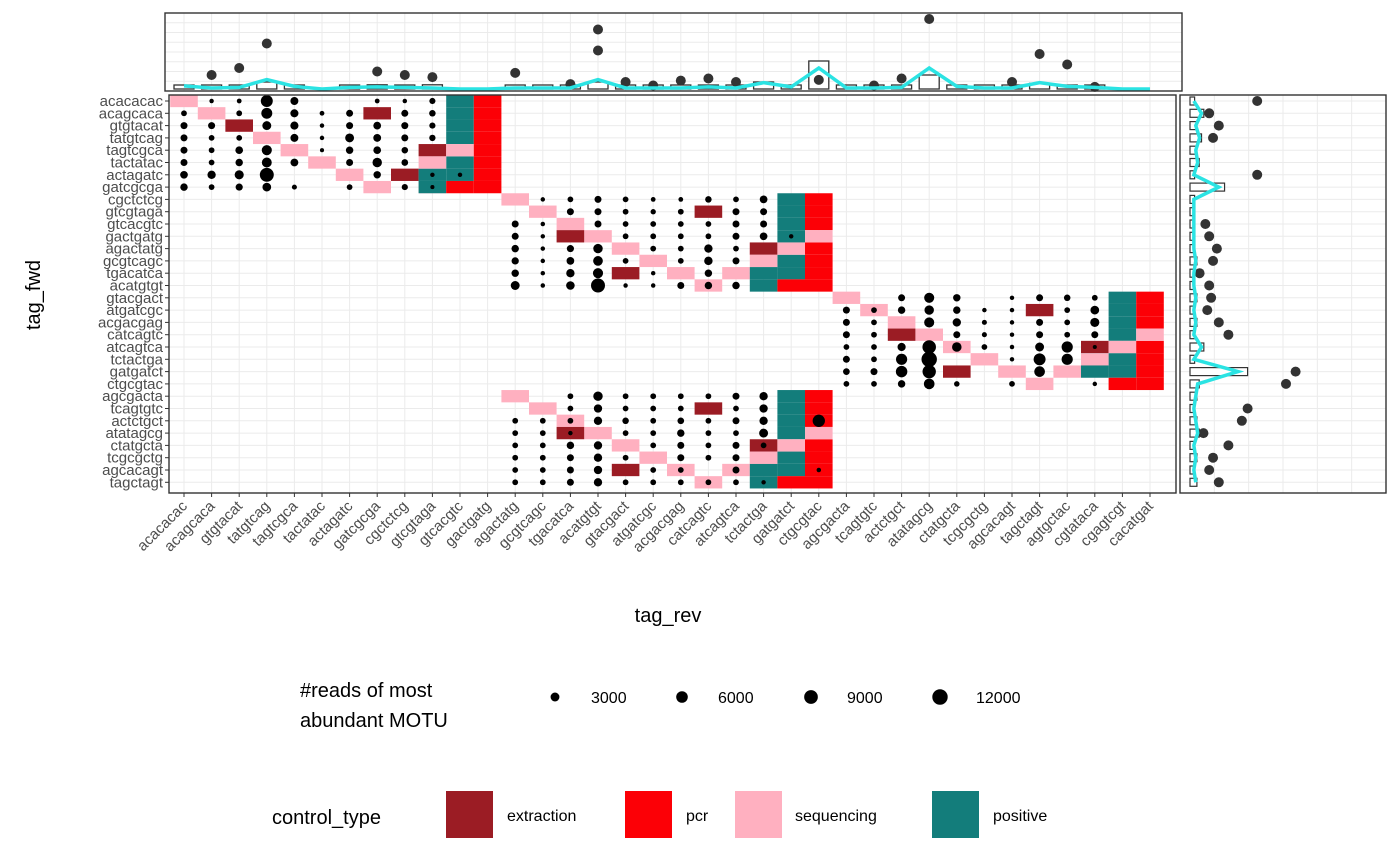 Image resolution: width=1400 pixels, height=866 pixels. I want to click on y-tick-label: acacacac, so click(132, 101).